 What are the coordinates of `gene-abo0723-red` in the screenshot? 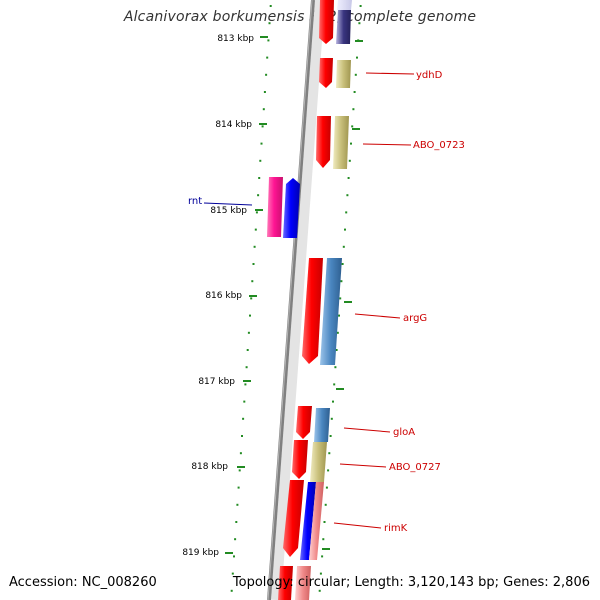 It's located at (323, 142).